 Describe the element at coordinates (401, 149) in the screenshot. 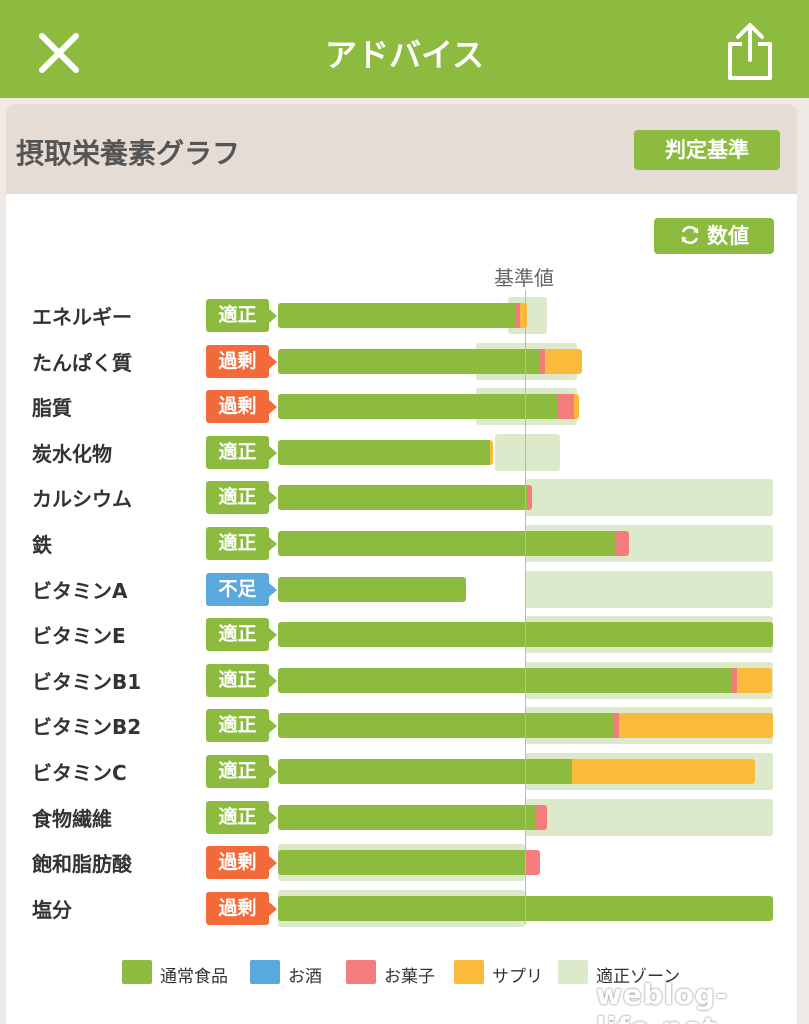

I see `card-header: 摂取栄養素グラフ 判定基準` at that location.